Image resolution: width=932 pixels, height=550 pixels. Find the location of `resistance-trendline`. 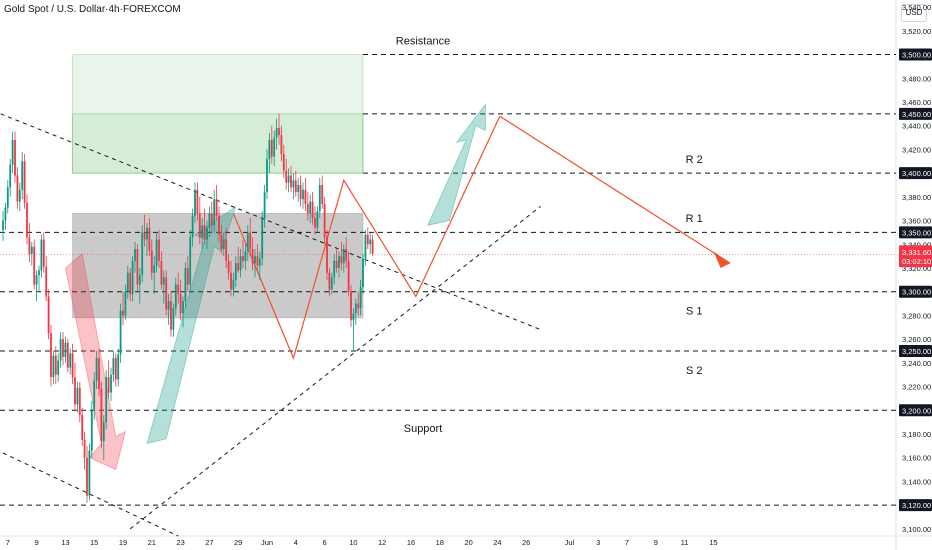

resistance-trendline is located at coordinates (615, 189).